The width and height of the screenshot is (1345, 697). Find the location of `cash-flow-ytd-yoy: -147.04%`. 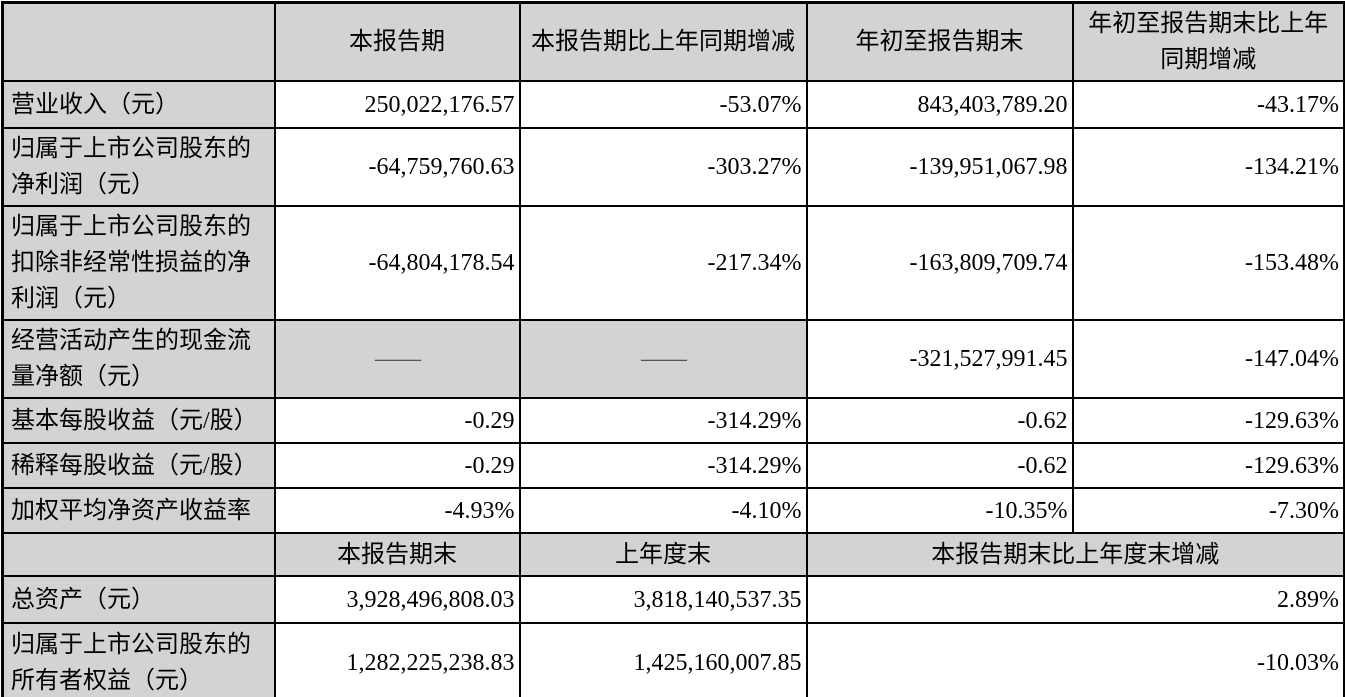

cash-flow-ytd-yoy: -147.04% is located at coordinates (1208, 359).